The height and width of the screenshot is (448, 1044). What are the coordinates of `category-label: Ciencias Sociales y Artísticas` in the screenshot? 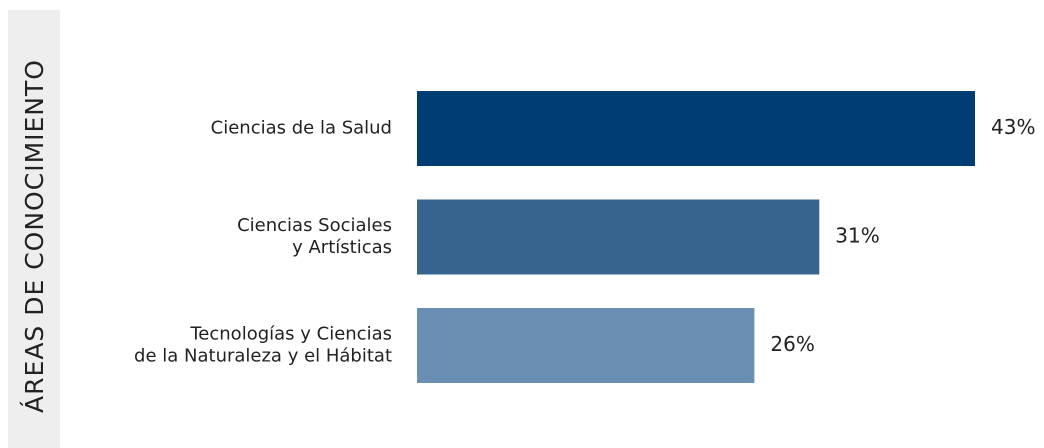 It's located at (314, 236).